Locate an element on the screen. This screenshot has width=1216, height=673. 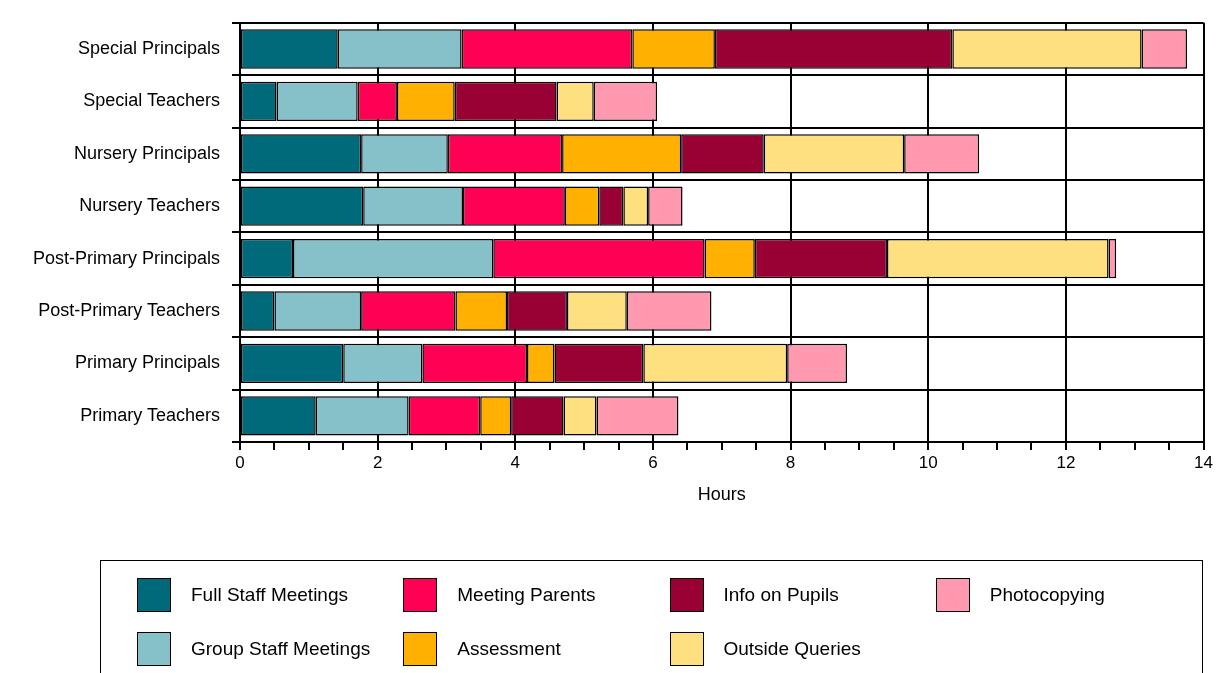
legend-label: Assessment is located at coordinates (509, 649).